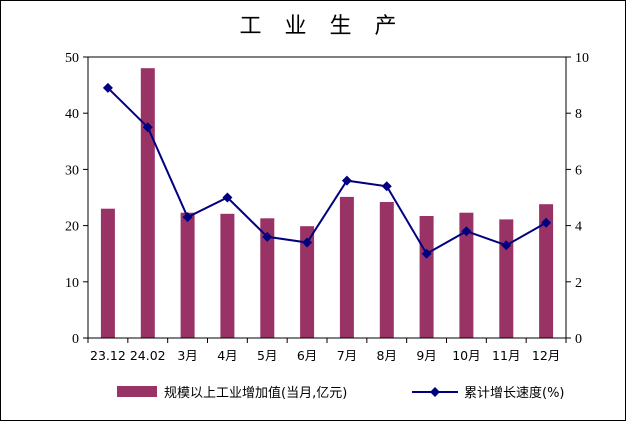 The height and width of the screenshot is (421, 626). What do you see at coordinates (108, 355) in the screenshot?
I see `x-tick-label-0: 23.12` at bounding box center [108, 355].